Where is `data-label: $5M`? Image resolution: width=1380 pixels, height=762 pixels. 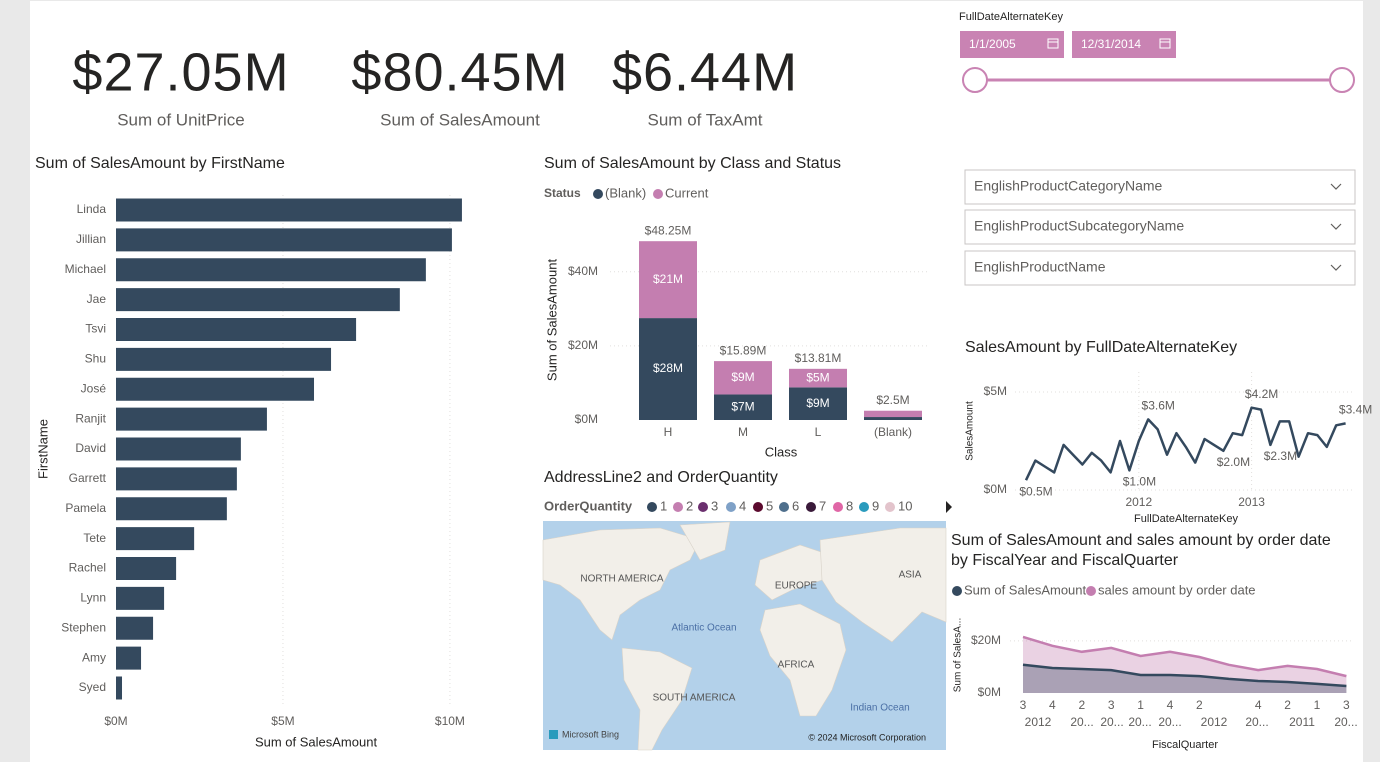 data-label: $5M is located at coordinates (817, 377).